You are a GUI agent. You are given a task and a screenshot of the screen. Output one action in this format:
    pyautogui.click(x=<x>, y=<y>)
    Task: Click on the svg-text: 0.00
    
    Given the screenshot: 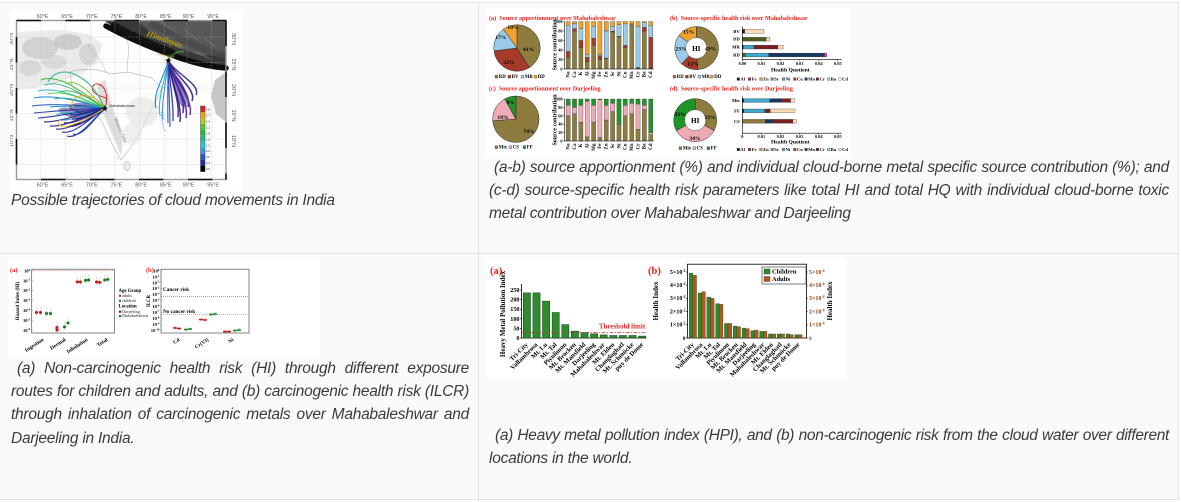 What is the action you would take?
    pyautogui.click(x=742, y=63)
    